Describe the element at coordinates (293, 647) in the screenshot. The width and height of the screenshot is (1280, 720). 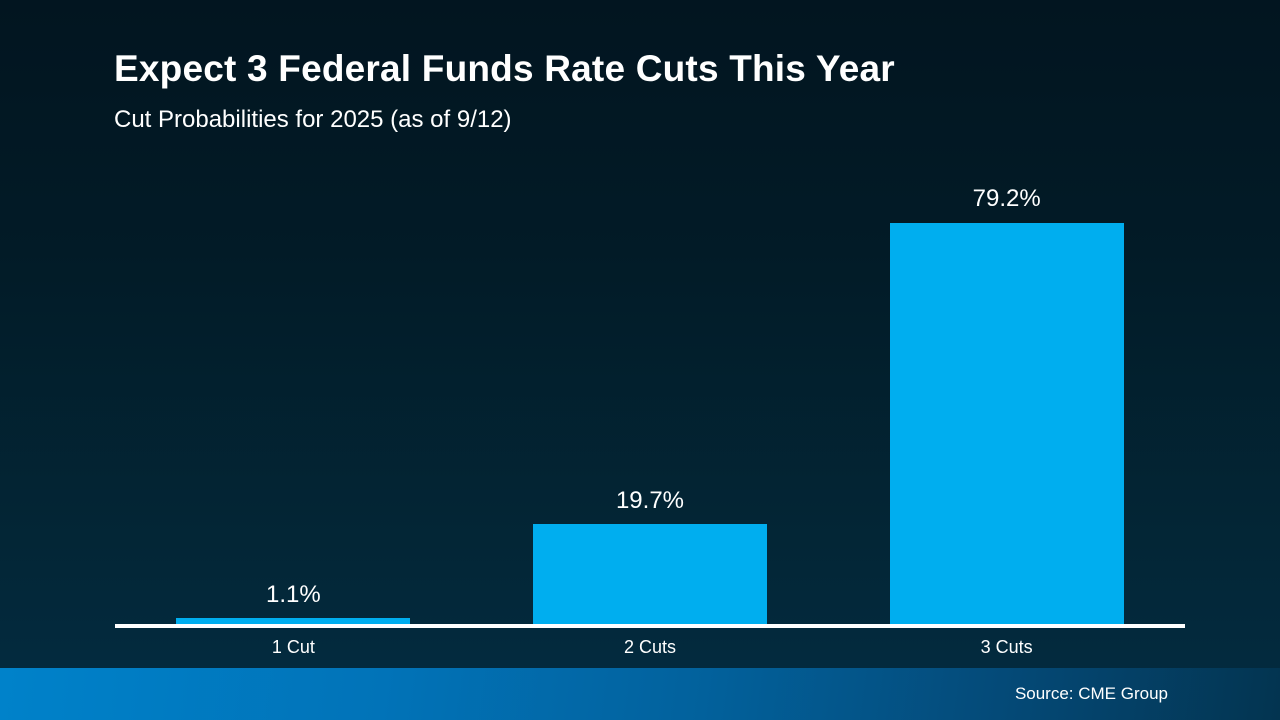
I see `category-label-1-cut: 1 Cut` at that location.